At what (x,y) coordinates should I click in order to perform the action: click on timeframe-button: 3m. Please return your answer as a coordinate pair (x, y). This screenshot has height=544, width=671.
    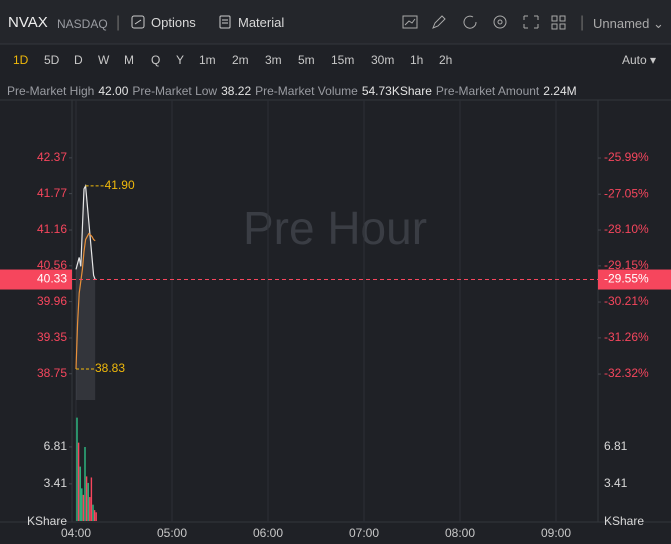
    Looking at the image, I should click on (273, 60).